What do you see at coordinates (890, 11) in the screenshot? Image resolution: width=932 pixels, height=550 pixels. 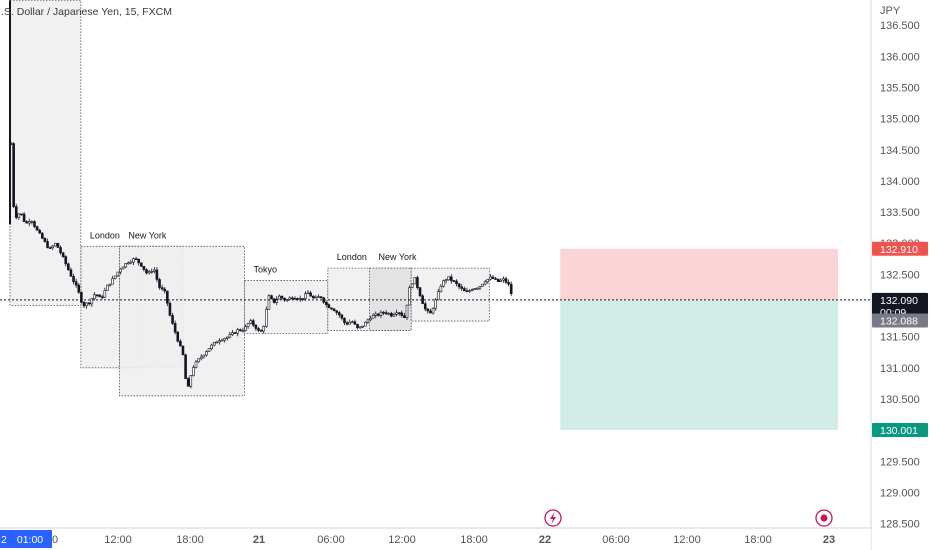 I see `currency-label: JPY` at bounding box center [890, 11].